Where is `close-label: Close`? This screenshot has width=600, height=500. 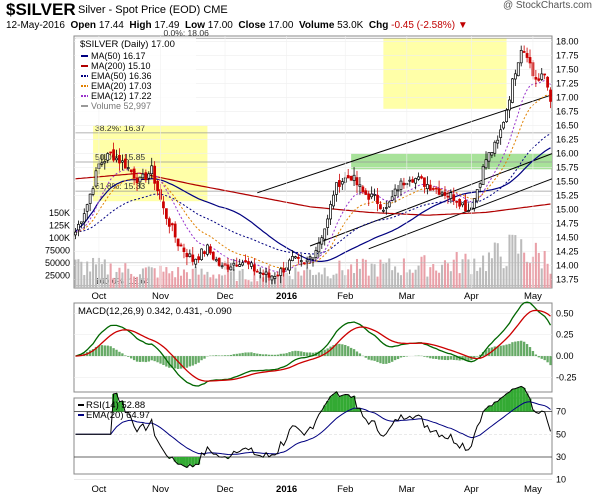
close-label: Close is located at coordinates (252, 25).